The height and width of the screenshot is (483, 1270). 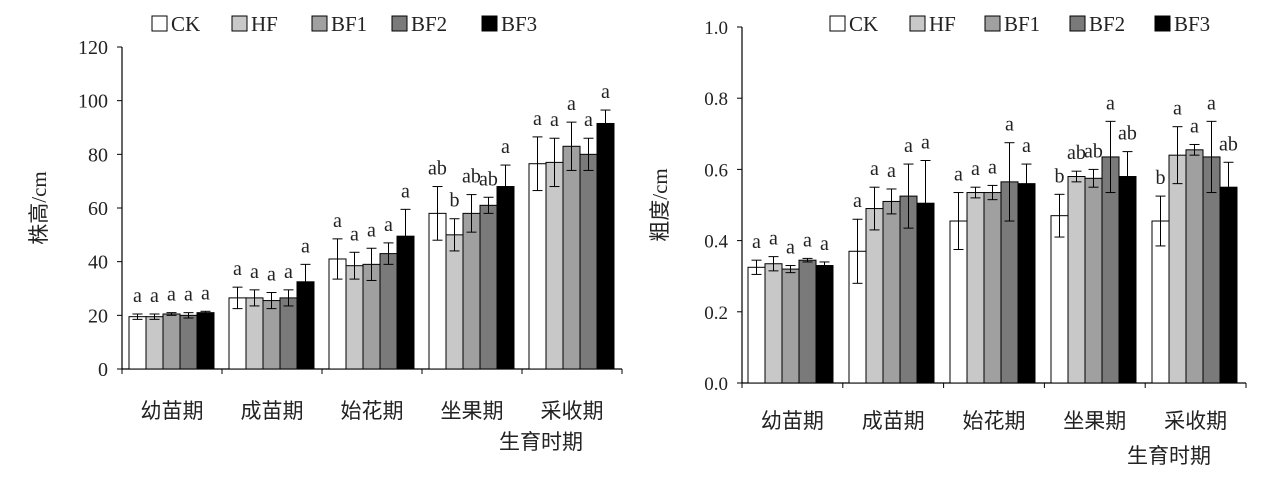 What do you see at coordinates (98, 155) in the screenshot?
I see `y-tick-label: 80` at bounding box center [98, 155].